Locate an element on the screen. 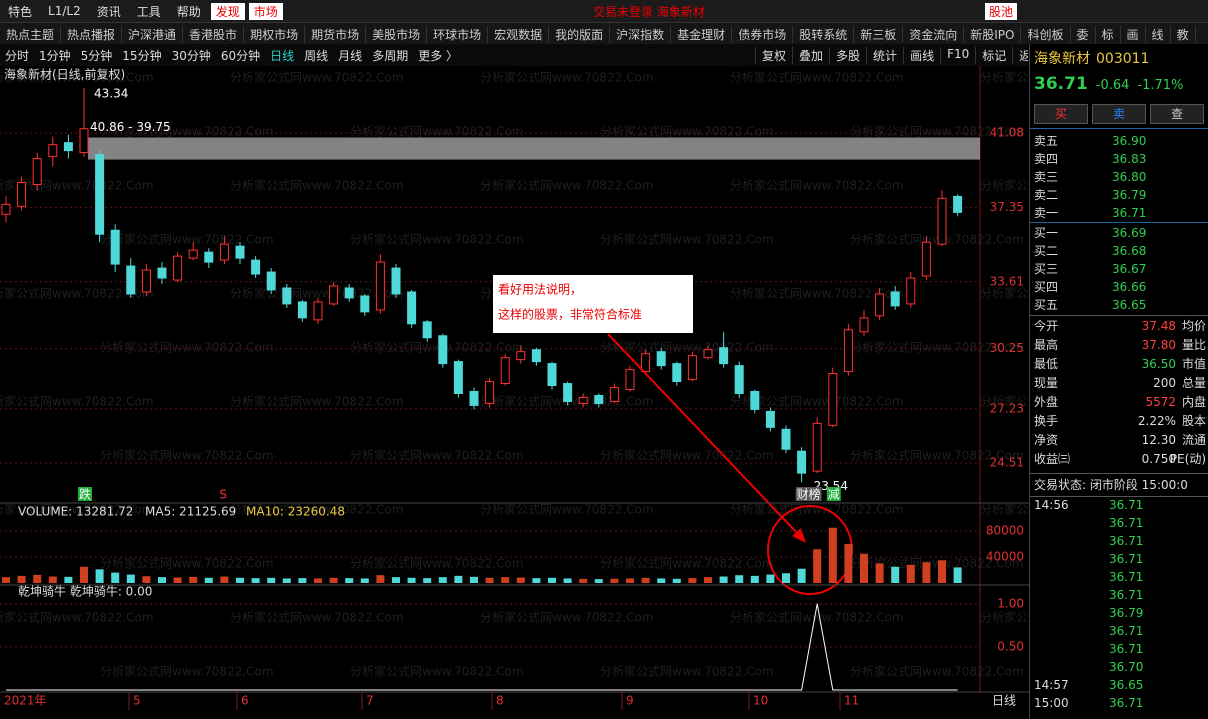  tool-button: 画线 is located at coordinates (921, 55).